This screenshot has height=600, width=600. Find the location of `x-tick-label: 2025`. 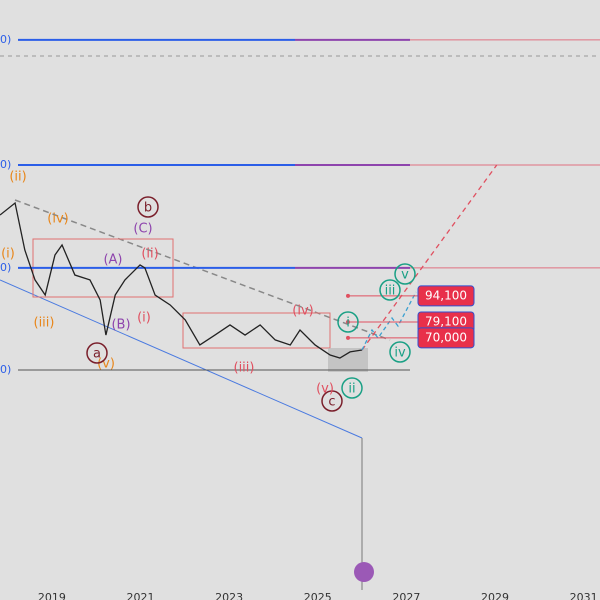

x-tick-label: 2025 is located at coordinates (318, 595).